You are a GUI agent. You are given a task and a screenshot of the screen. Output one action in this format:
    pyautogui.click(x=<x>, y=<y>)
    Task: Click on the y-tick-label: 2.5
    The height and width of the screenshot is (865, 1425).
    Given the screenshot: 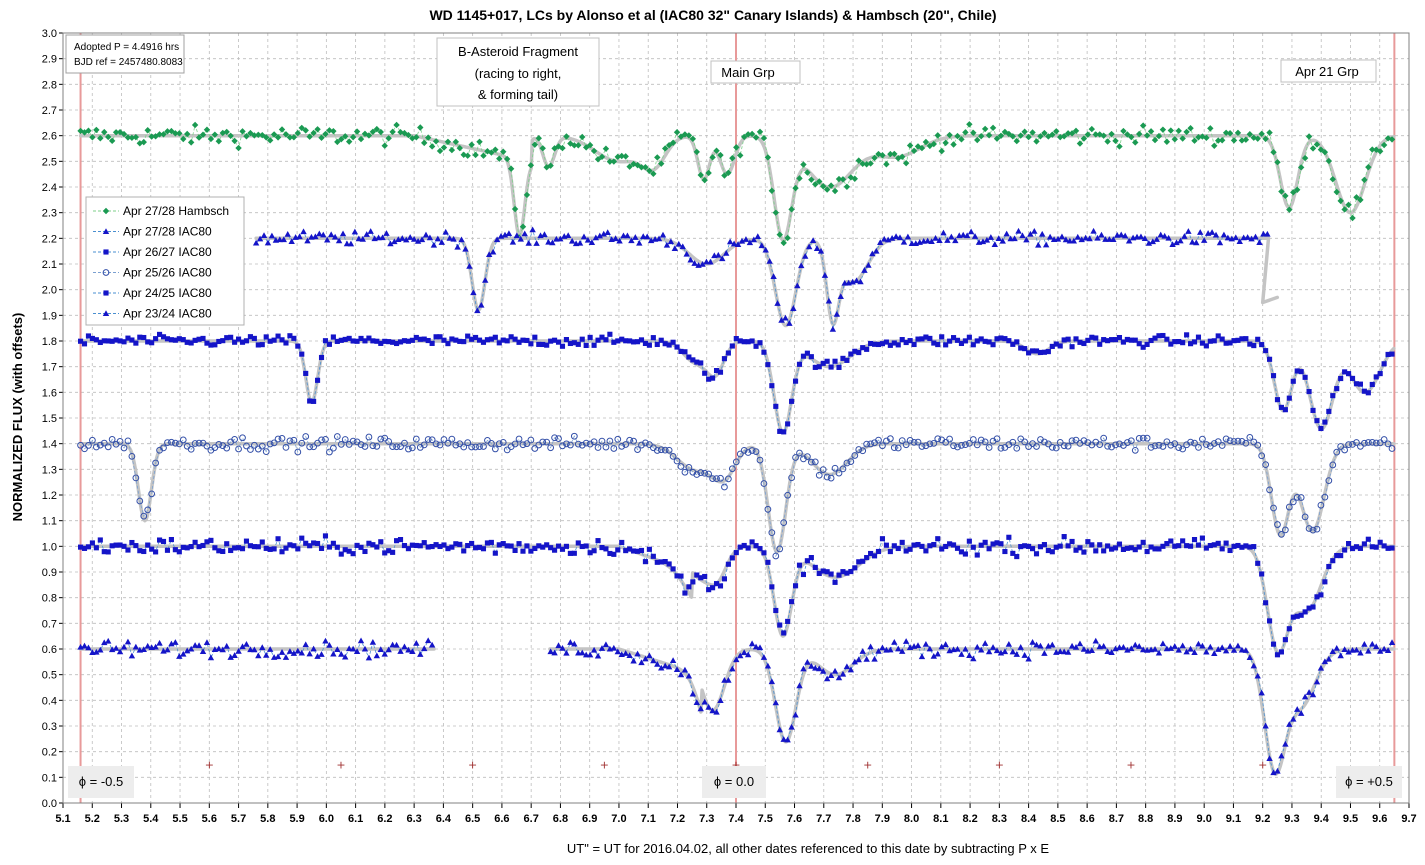 What is the action you would take?
    pyautogui.click(x=49, y=162)
    